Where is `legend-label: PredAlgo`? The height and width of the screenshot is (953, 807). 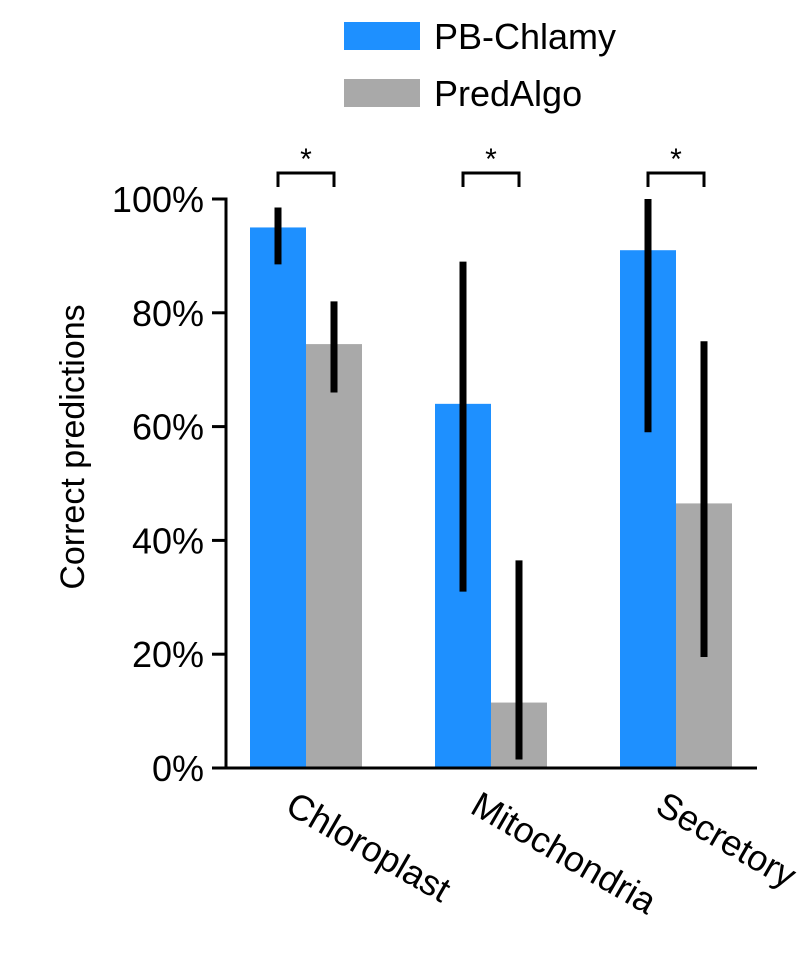 legend-label: PredAlgo is located at coordinates (508, 93).